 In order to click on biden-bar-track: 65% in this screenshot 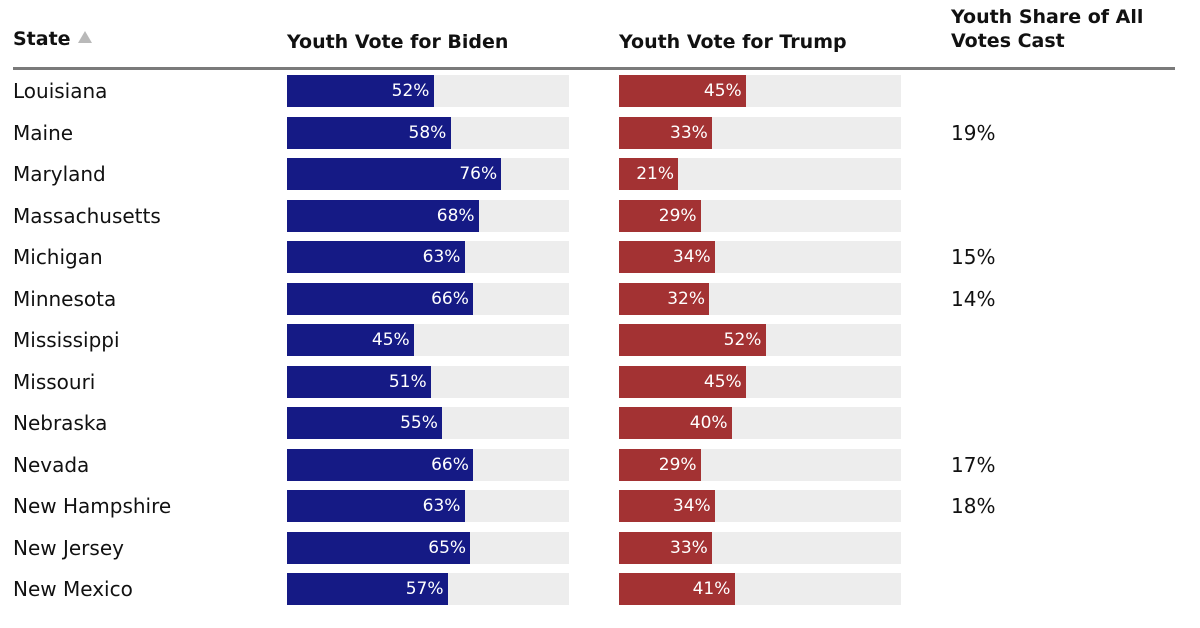, I will do `click(428, 547)`.